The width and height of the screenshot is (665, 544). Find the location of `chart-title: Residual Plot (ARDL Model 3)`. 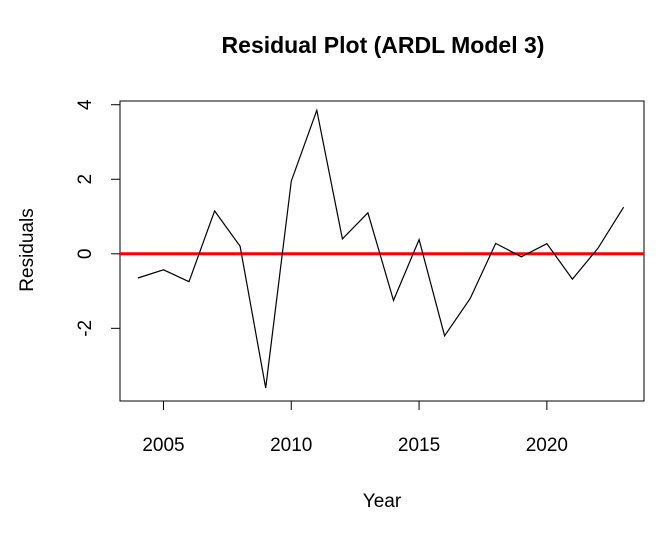

chart-title: Residual Plot (ARDL Model 3) is located at coordinates (383, 45).